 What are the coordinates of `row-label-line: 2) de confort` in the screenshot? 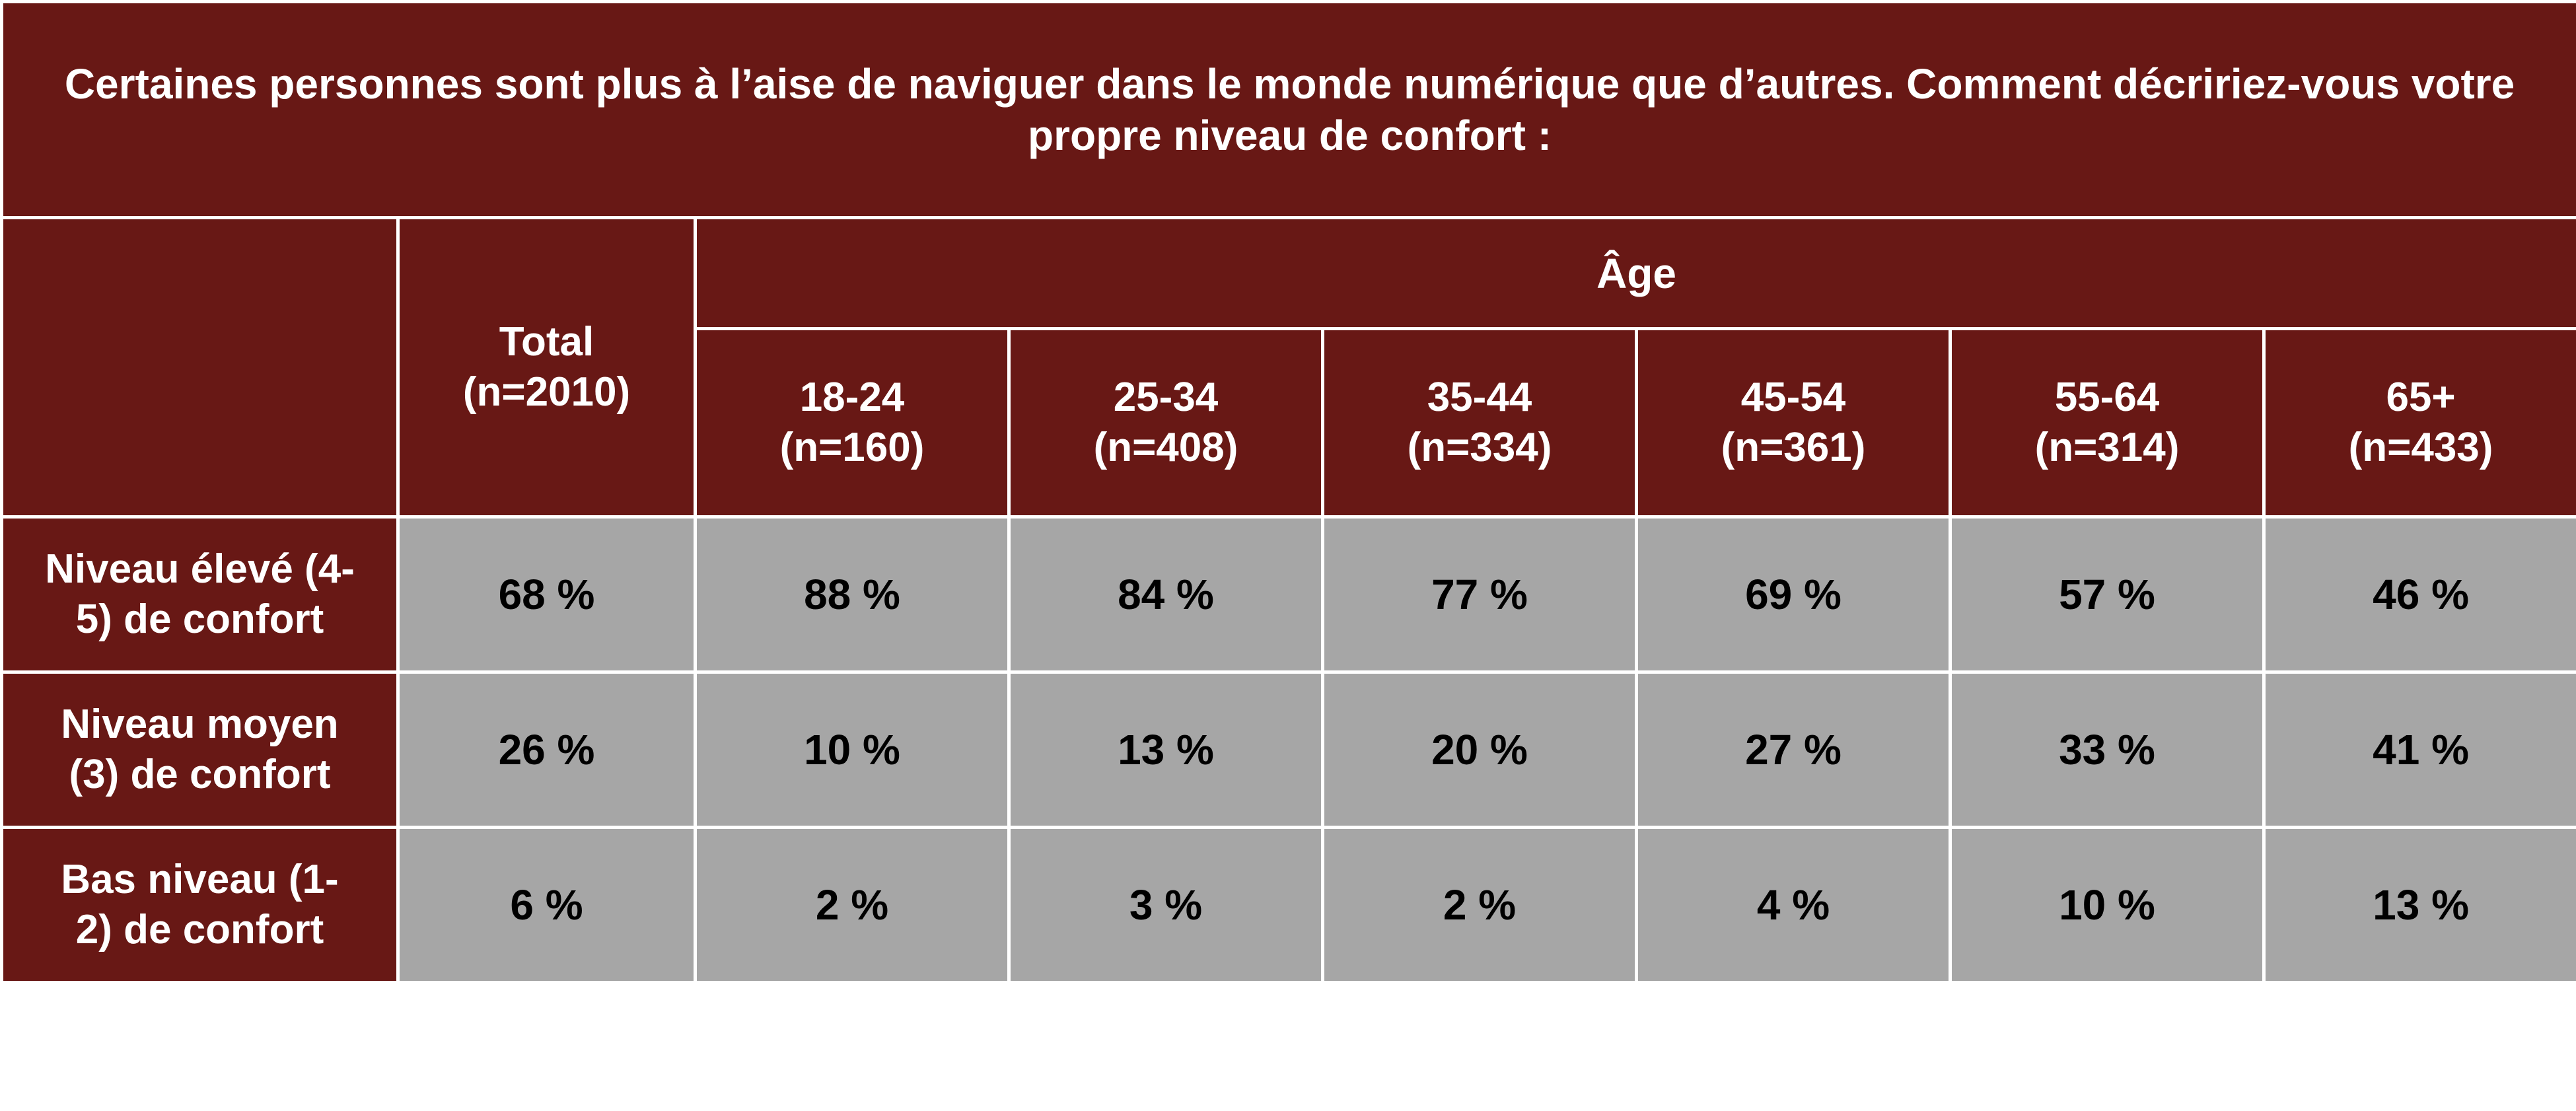 It's located at (200, 930).